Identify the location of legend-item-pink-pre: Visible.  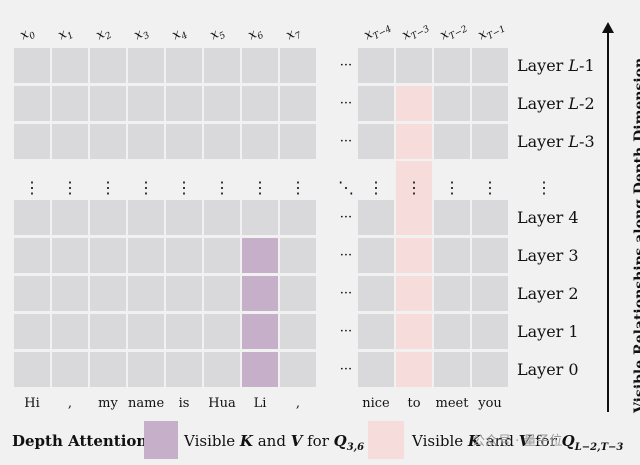
(440, 441).